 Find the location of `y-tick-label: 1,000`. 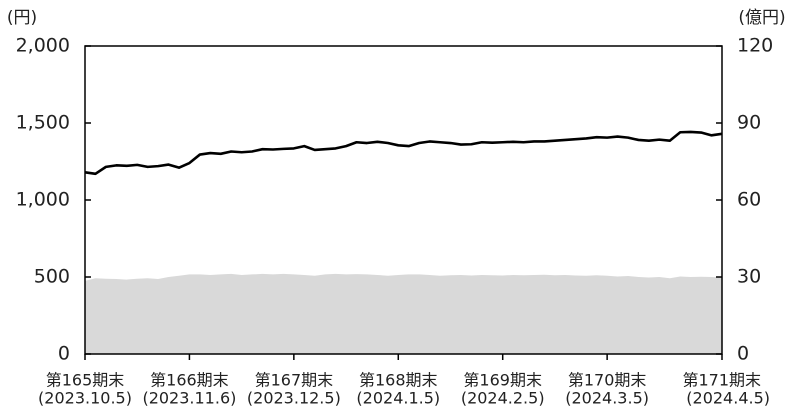

y-tick-label: 1,000 is located at coordinates (43, 200).